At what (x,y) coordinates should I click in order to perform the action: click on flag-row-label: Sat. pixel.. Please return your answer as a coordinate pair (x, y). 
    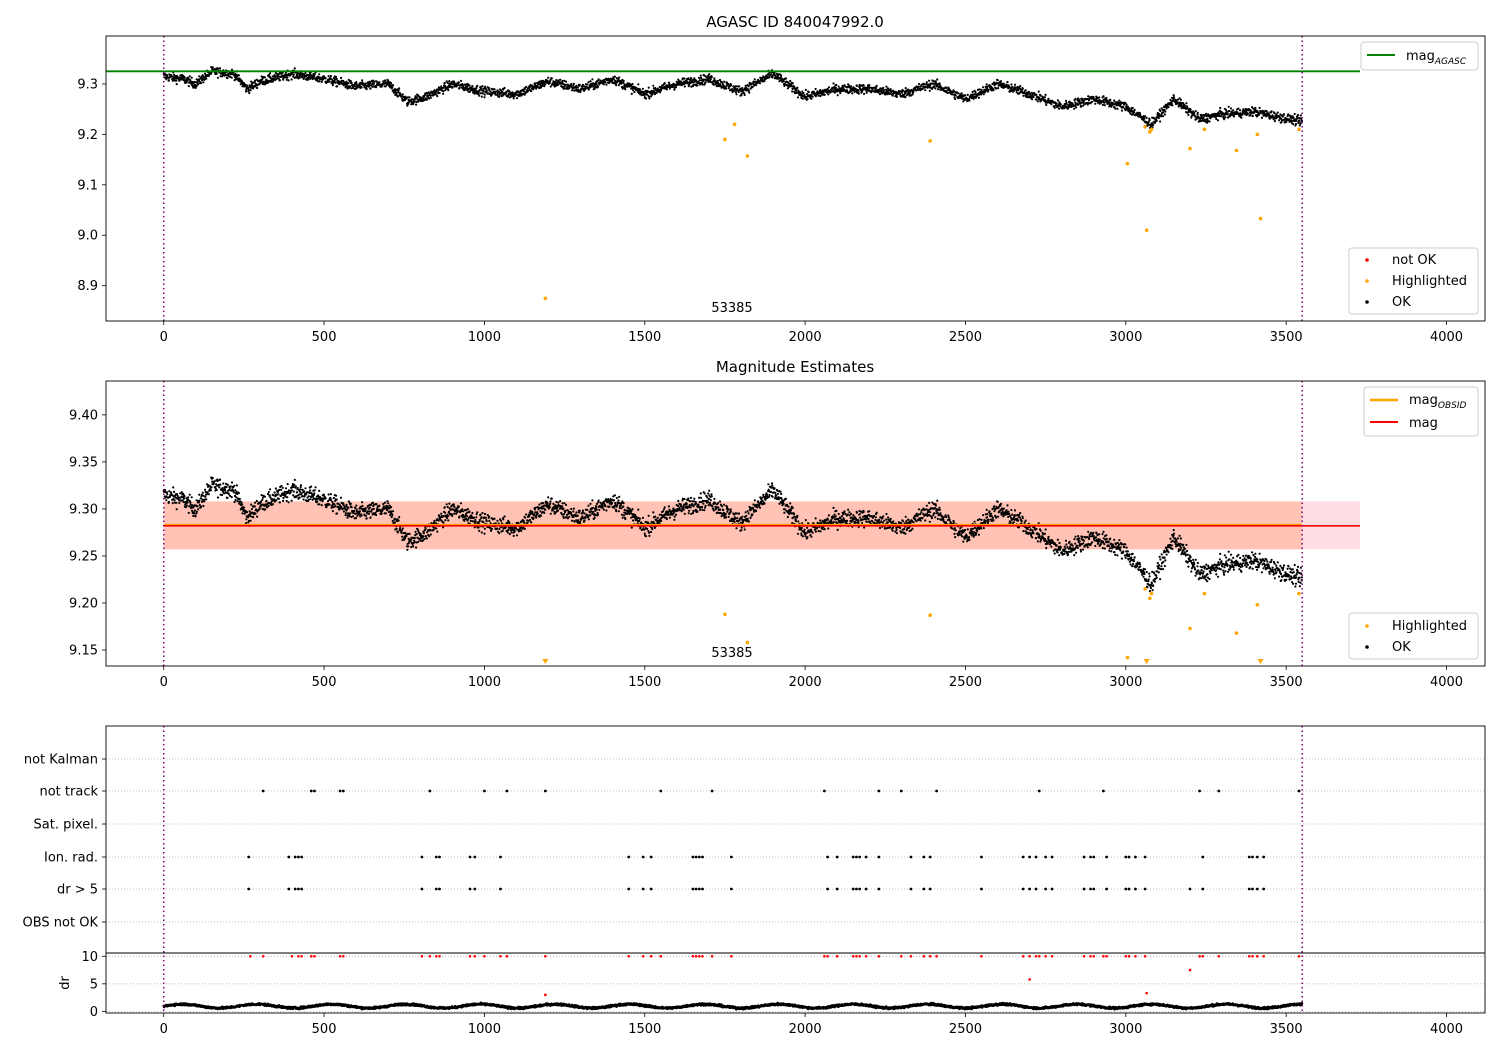
    Looking at the image, I should click on (66, 825).